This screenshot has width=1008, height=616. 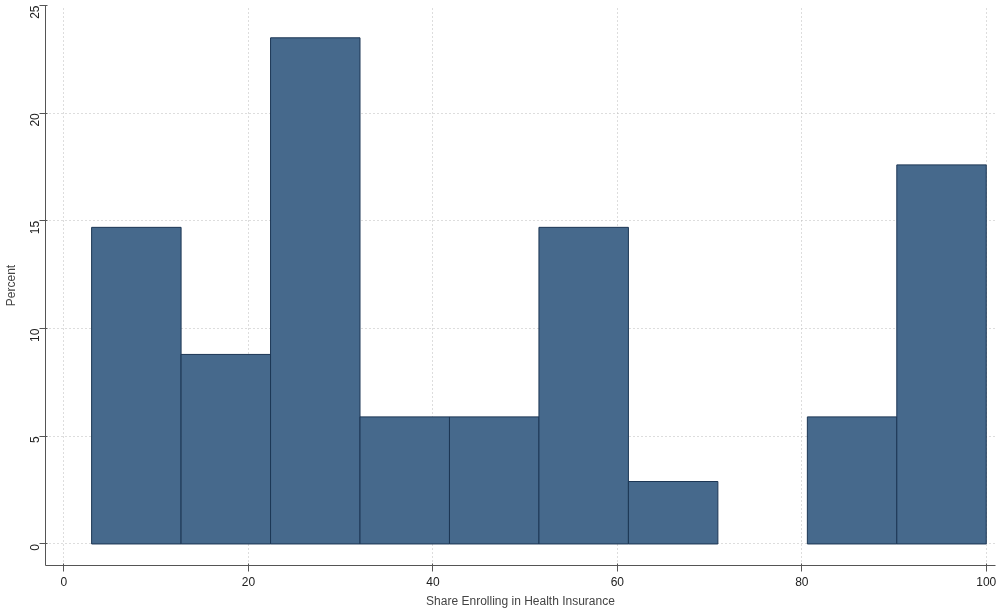 What do you see at coordinates (248, 581) in the screenshot?
I see `x-tick-label: 20` at bounding box center [248, 581].